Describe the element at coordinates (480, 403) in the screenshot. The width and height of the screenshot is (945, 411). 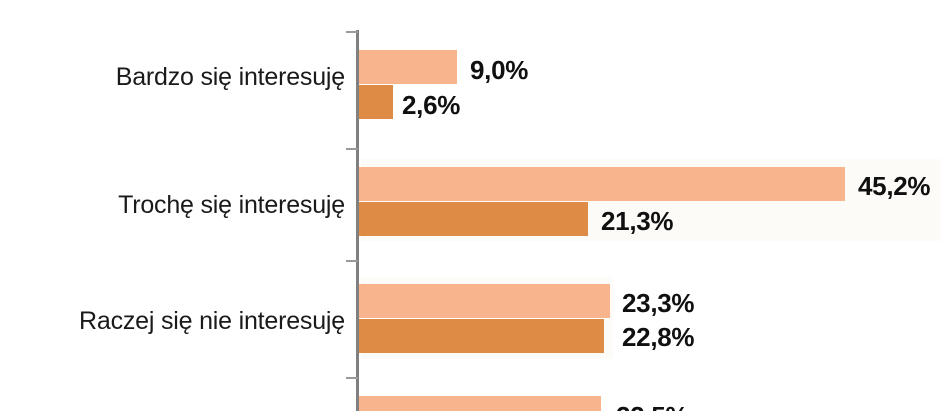
I see `bar-group-3-light` at that location.